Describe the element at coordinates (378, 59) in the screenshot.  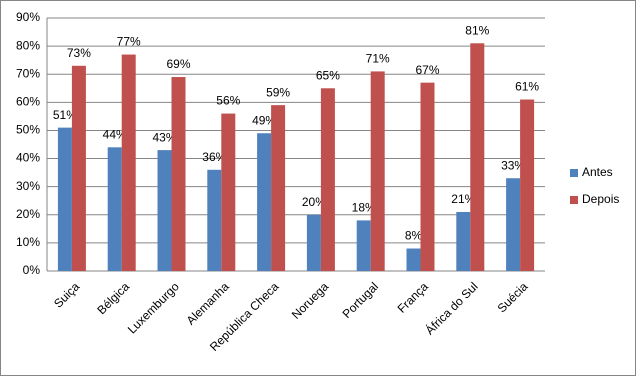
I see `data-label: 71%` at that location.